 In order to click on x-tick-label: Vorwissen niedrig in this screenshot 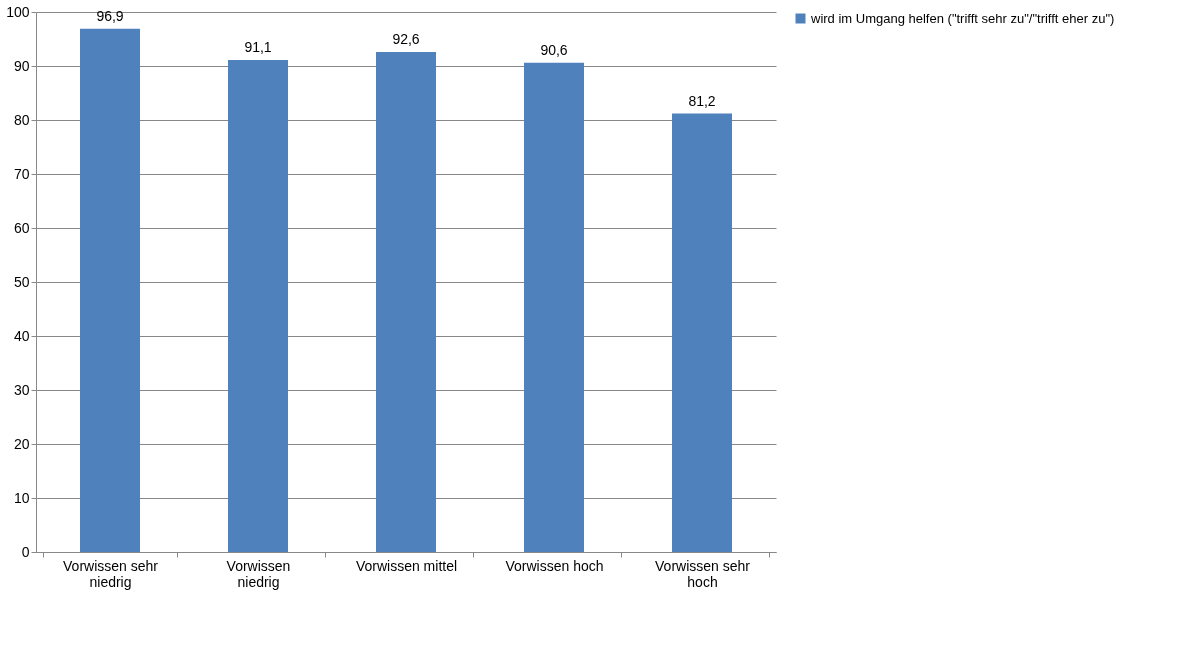, I will do `click(258, 573)`.